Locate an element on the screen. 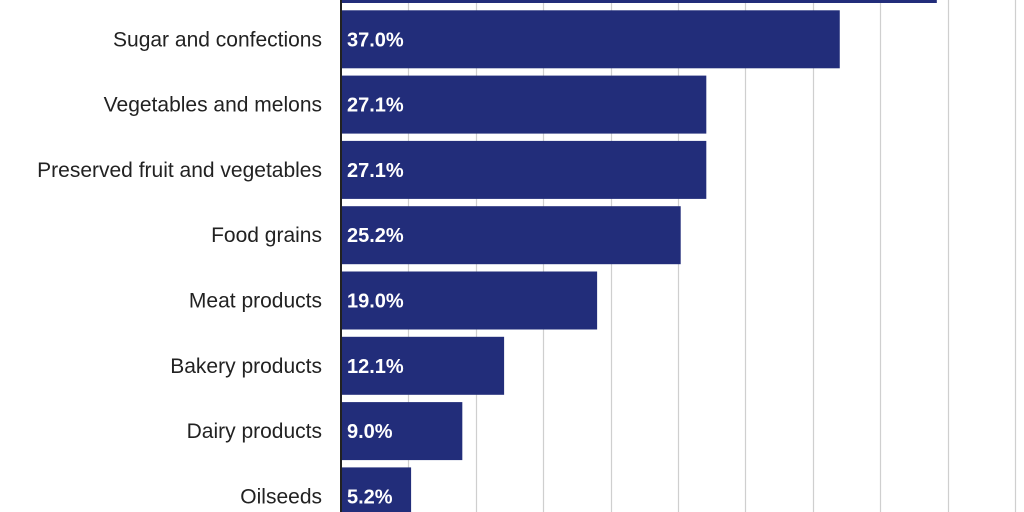 This screenshot has height=512, width=1024. category-label: Food grains is located at coordinates (266, 235).